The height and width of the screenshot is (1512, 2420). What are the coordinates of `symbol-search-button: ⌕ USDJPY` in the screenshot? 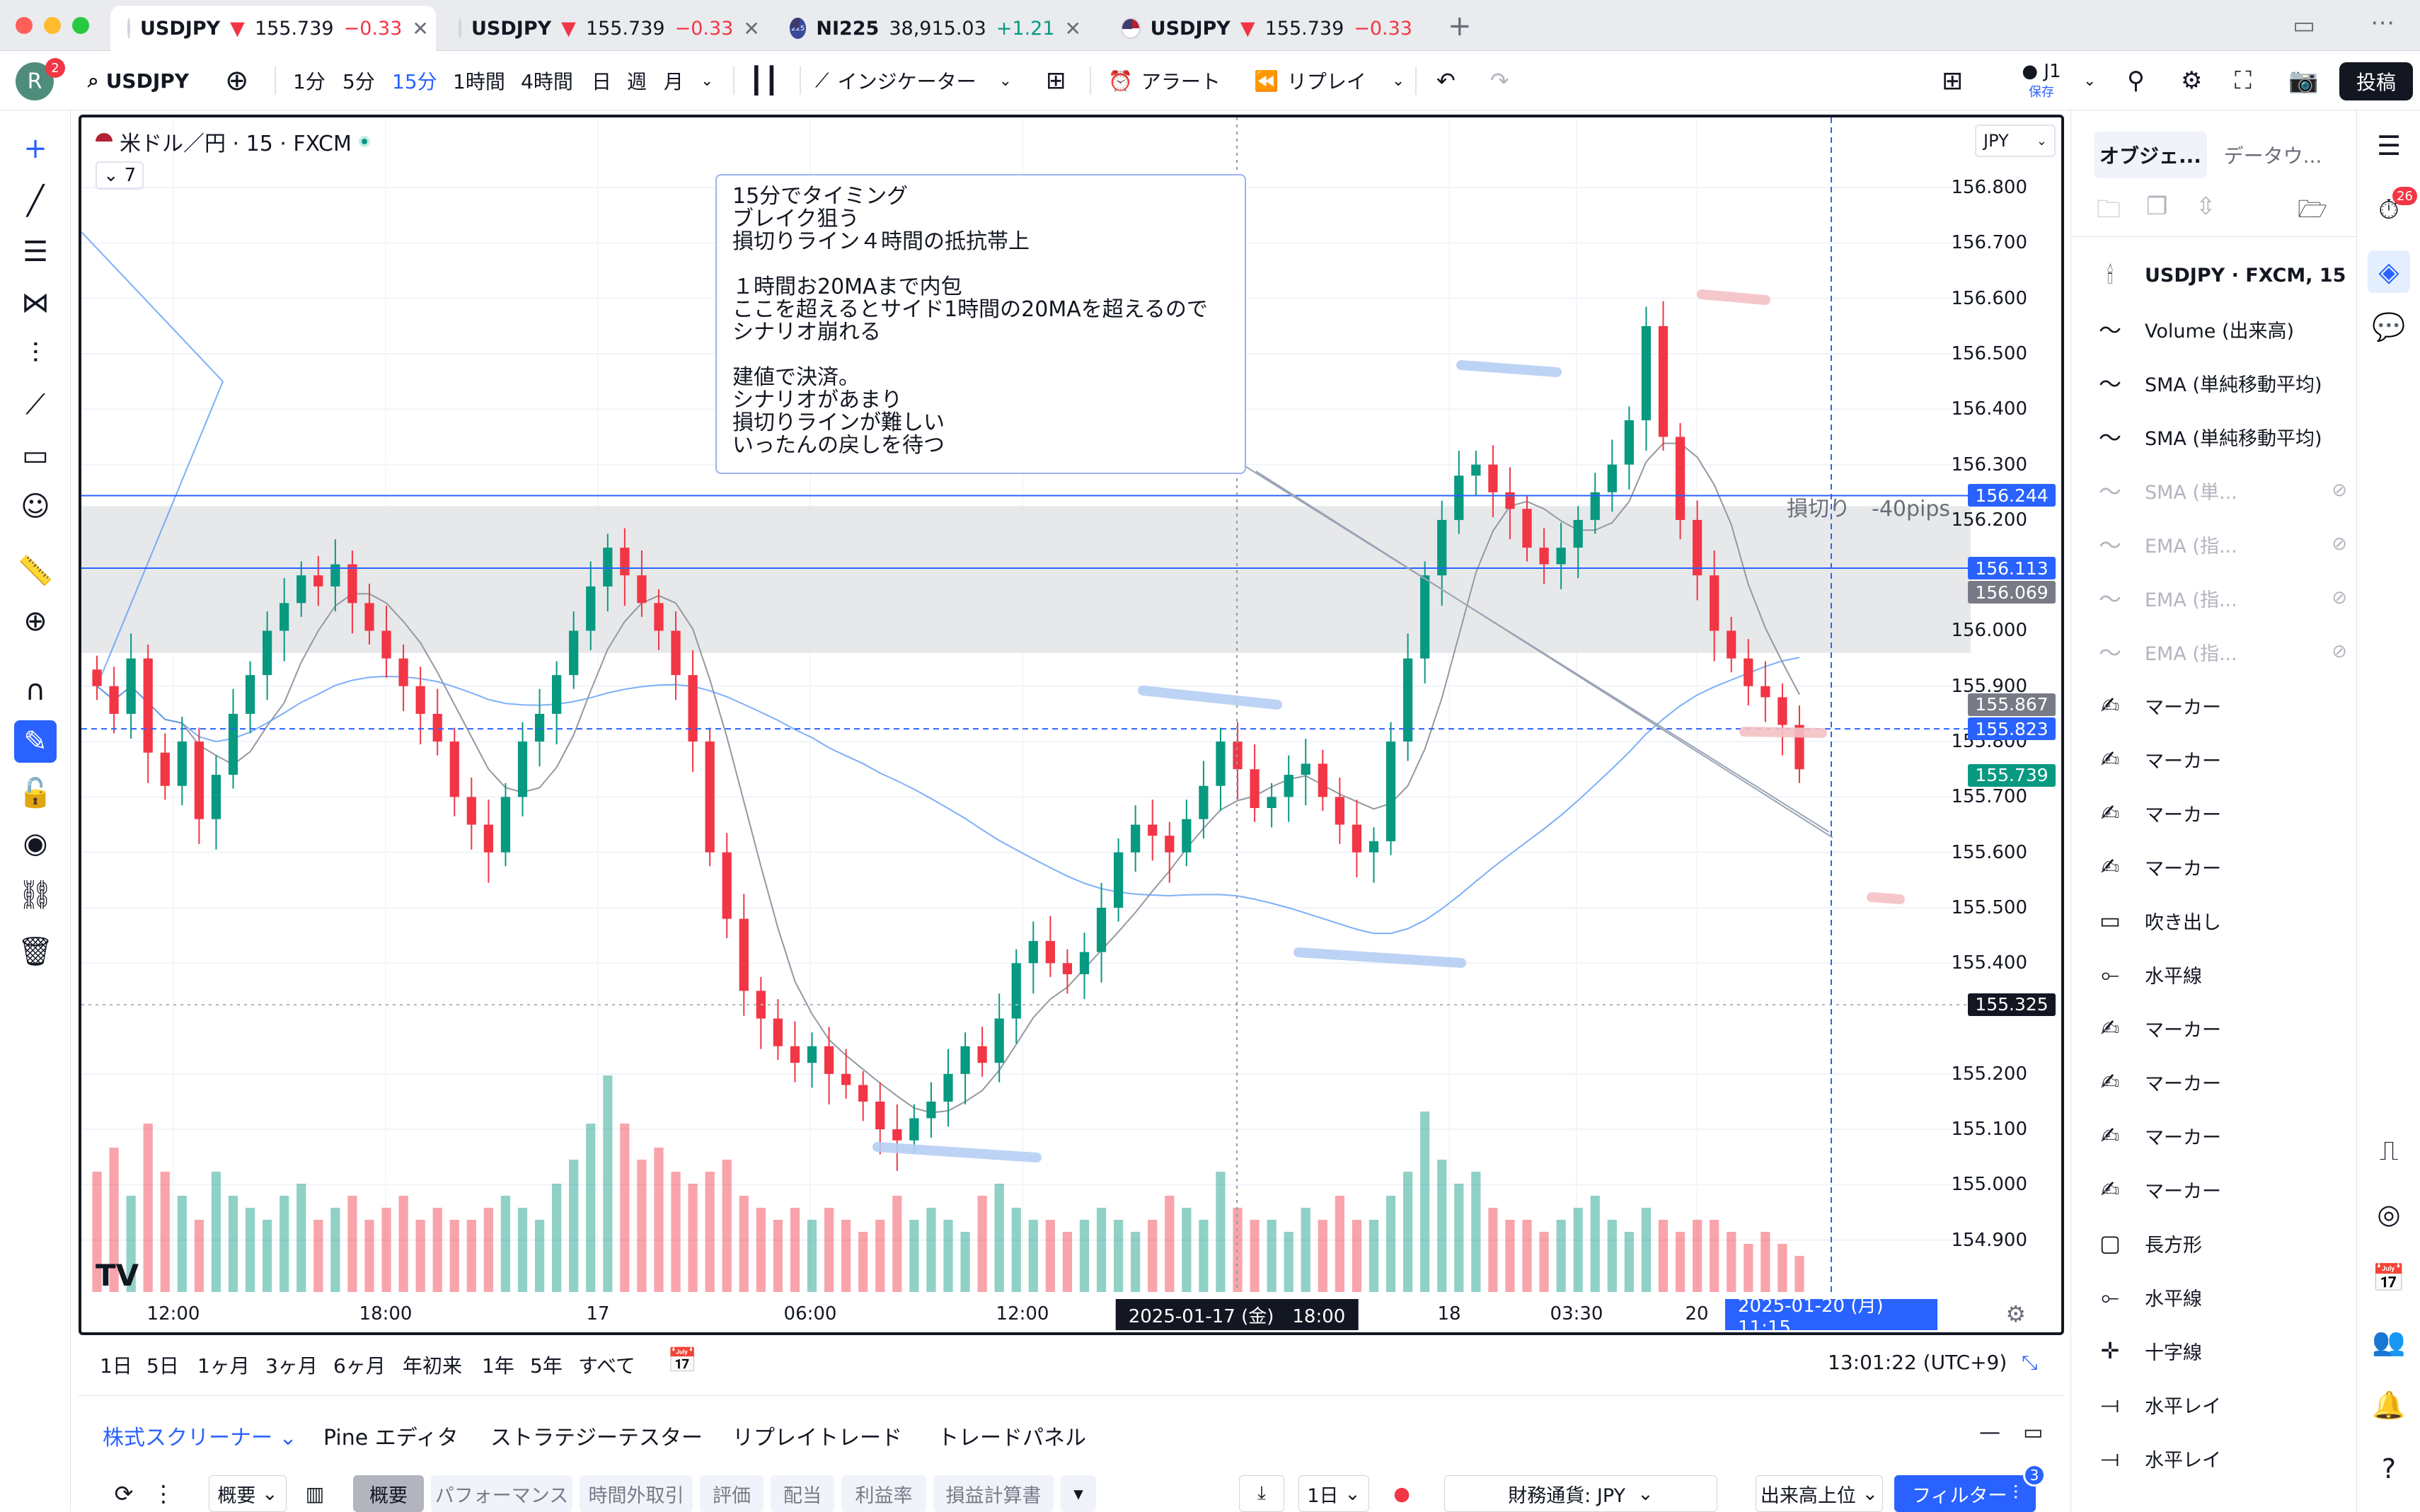 It's located at (138, 80).